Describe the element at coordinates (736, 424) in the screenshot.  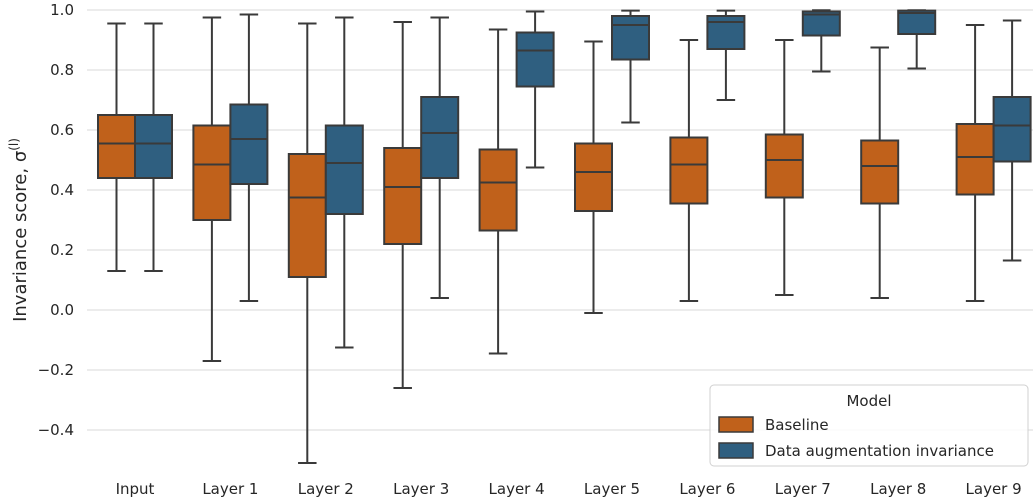
I see `legend-swatch-baseline` at that location.